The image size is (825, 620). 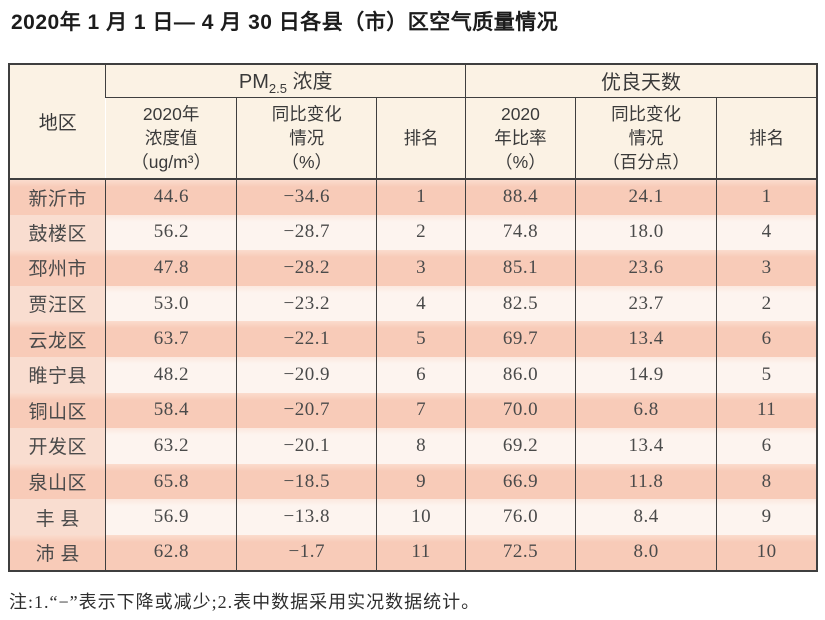 I want to click on pm-change-cell: −20.1, so click(x=306, y=446).